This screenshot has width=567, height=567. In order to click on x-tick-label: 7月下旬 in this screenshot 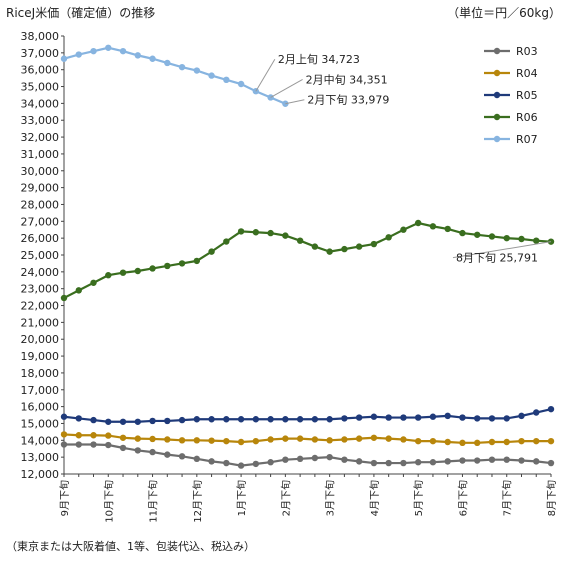, I will do `click(507, 498)`.